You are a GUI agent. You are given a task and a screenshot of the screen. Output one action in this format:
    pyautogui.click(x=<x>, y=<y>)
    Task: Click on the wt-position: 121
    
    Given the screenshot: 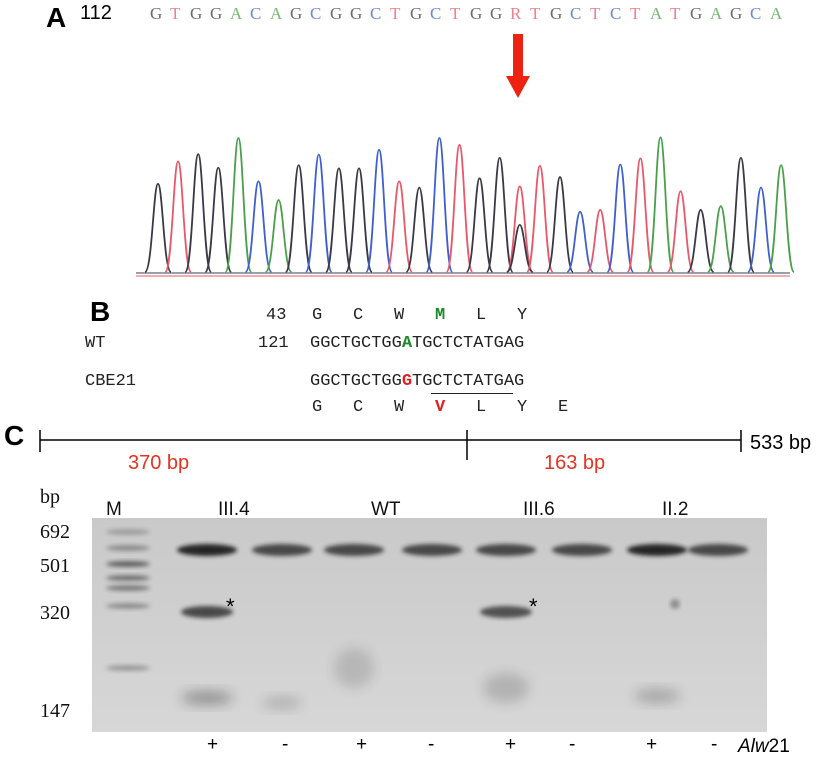 What is the action you would take?
    pyautogui.click(x=273, y=343)
    